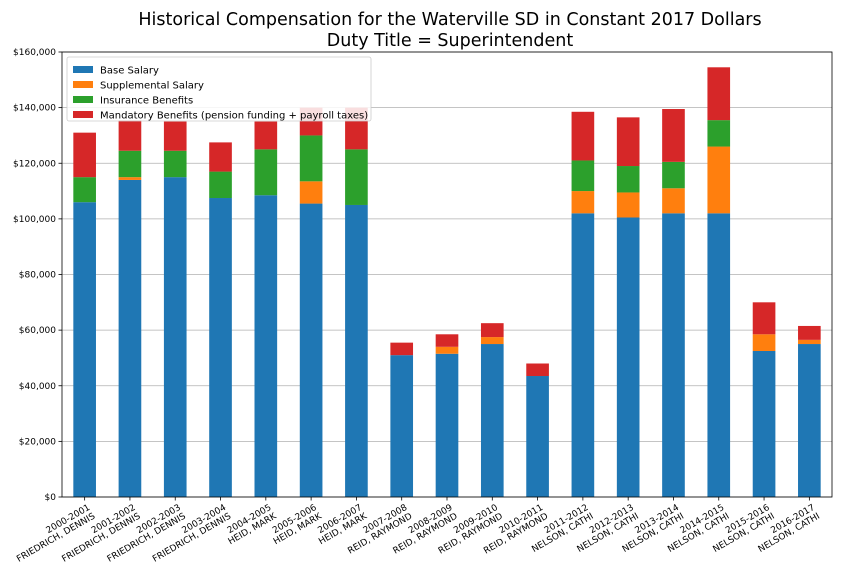 The width and height of the screenshot is (864, 576). What do you see at coordinates (34, 53) in the screenshot?
I see `y-tick-label: $160,000` at bounding box center [34, 53].